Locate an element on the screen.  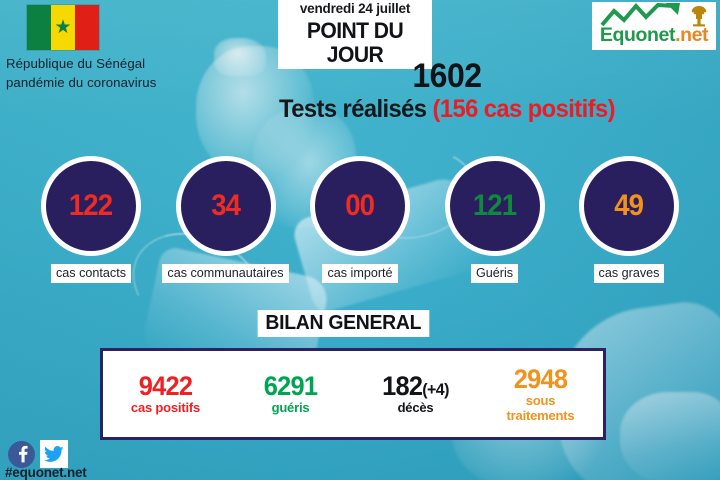
circle-shape: 34 is located at coordinates (225, 206).